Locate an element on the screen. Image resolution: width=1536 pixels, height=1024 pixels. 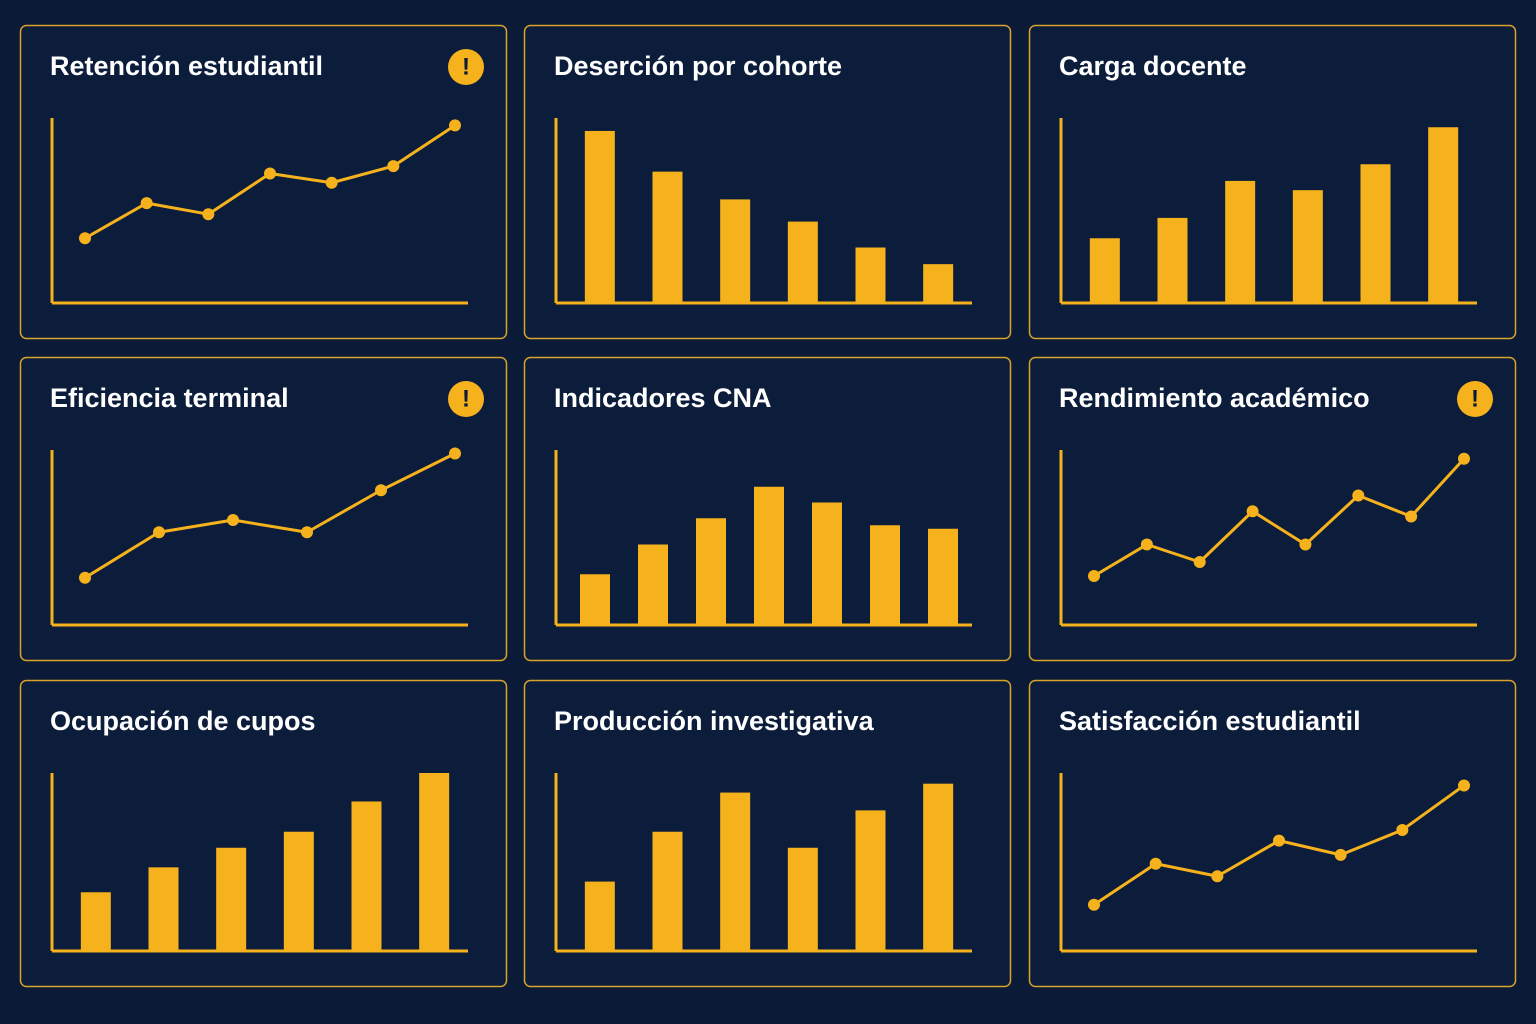
panel: Rendimiento académico! is located at coordinates (1272, 509).